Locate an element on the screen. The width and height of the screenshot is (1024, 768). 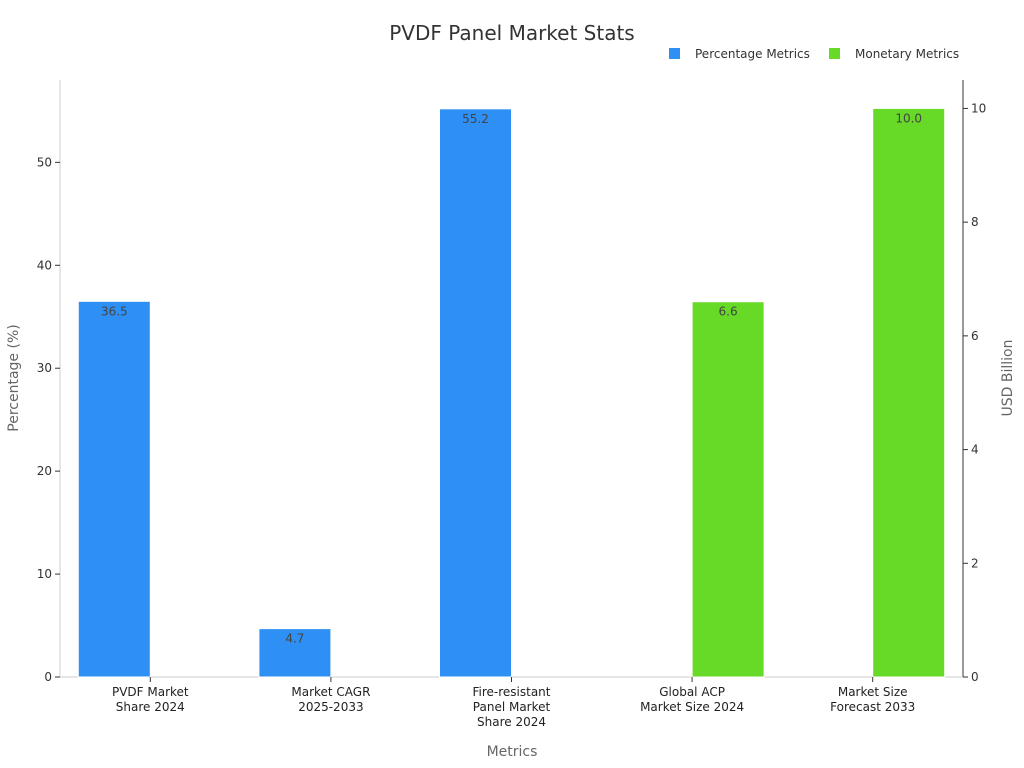
right-tick-label: 8 is located at coordinates (975, 222).